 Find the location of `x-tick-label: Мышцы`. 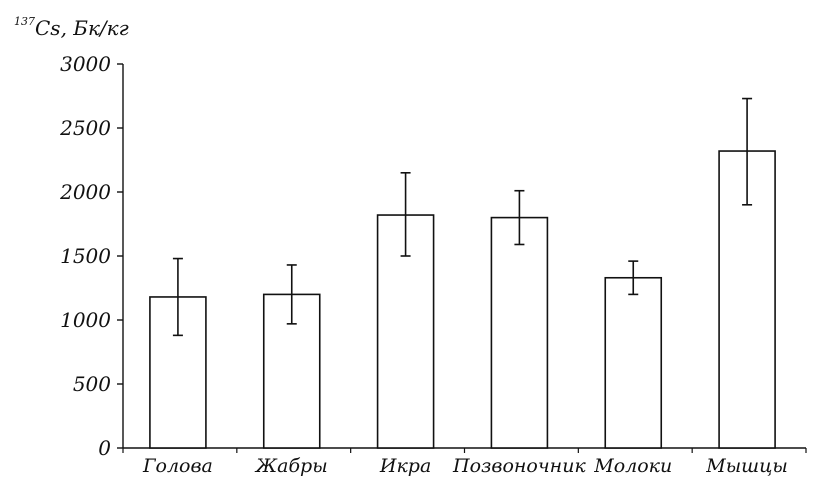

x-tick-label: Мышцы is located at coordinates (746, 465).